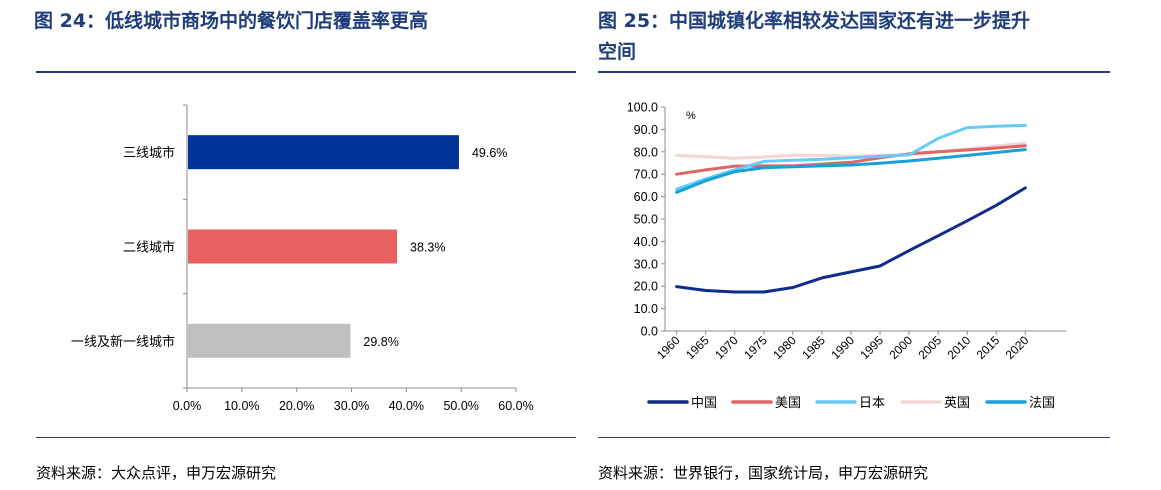 Image resolution: width=1161 pixels, height=490 pixels. I want to click on line-y-tick-label: 60.0, so click(646, 197).